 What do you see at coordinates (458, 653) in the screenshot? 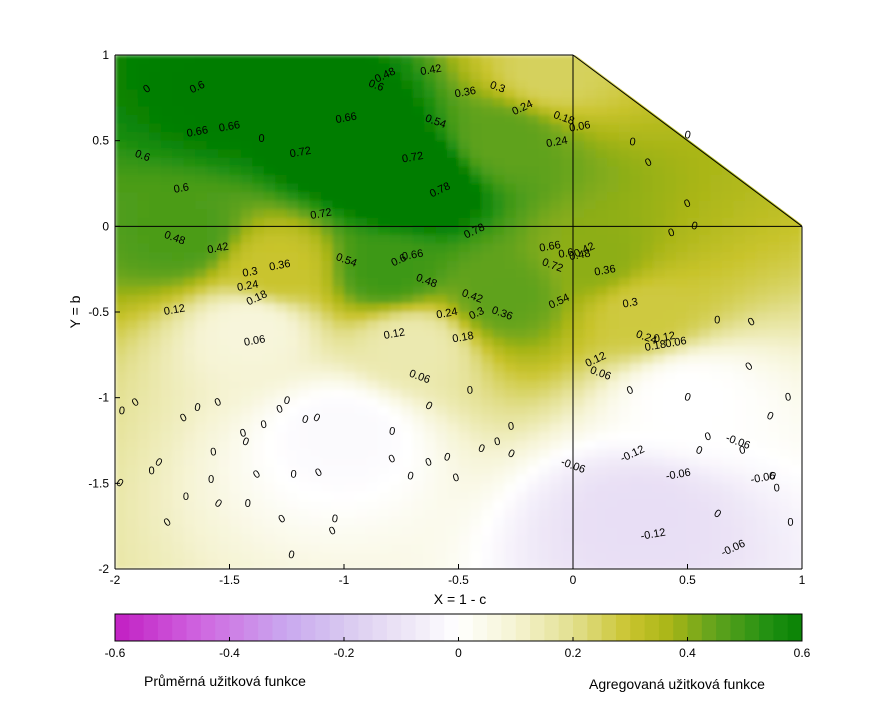
I see `colorbar-tick-label: 0` at bounding box center [458, 653].